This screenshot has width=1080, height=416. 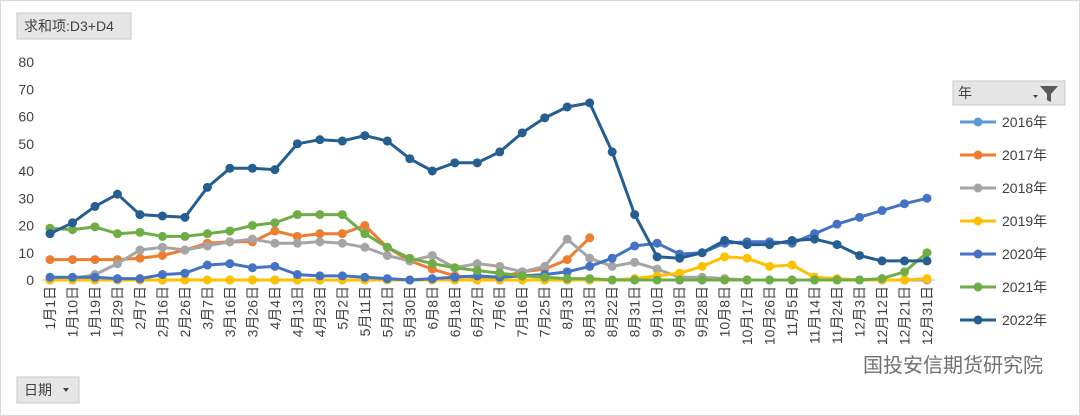 I want to click on x-tick-label: 5月11日, so click(x=365, y=311).